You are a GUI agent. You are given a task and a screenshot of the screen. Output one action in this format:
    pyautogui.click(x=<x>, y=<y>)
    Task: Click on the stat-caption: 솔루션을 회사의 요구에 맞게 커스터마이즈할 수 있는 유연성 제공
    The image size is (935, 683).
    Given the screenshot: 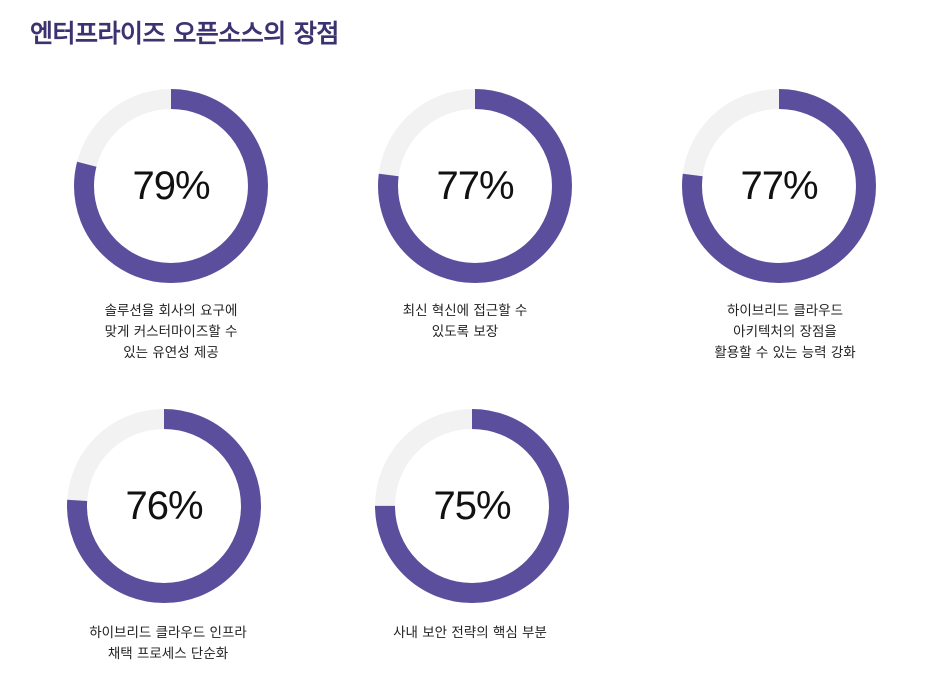 What is the action you would take?
    pyautogui.click(x=171, y=332)
    